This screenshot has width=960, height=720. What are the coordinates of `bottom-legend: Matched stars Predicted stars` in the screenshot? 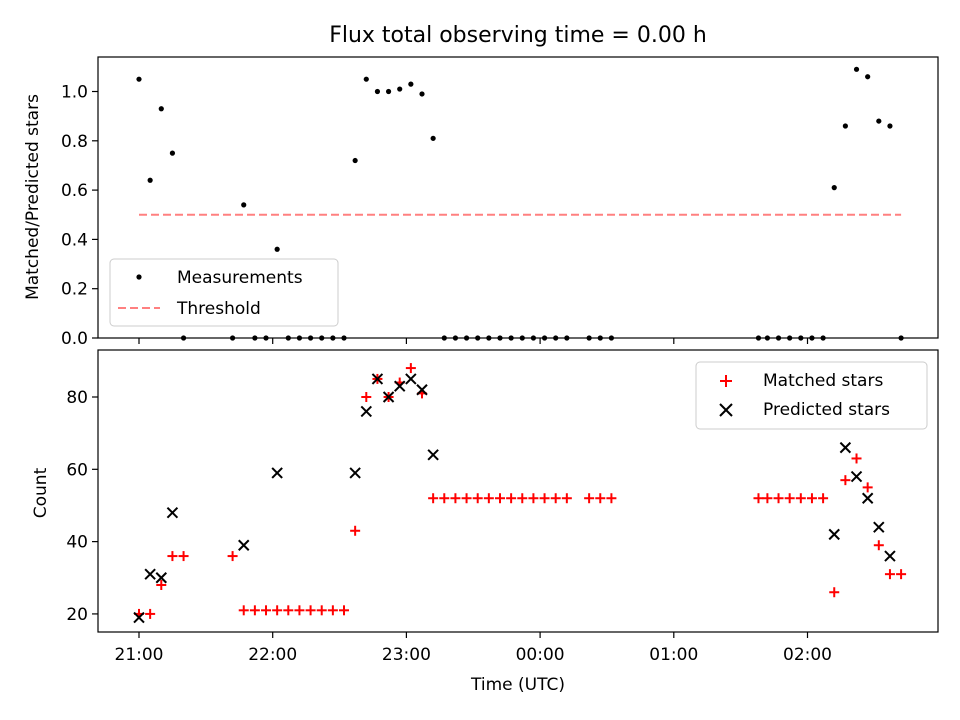 It's located at (811, 395).